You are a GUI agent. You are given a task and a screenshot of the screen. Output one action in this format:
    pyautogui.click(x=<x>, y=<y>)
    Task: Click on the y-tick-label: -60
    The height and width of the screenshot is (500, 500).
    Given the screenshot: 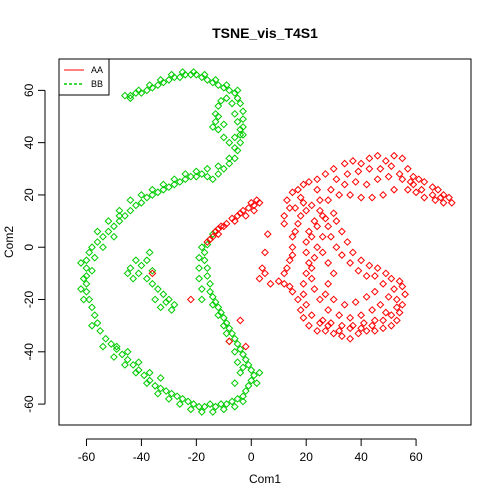 What is the action you would take?
    pyautogui.click(x=29, y=404)
    